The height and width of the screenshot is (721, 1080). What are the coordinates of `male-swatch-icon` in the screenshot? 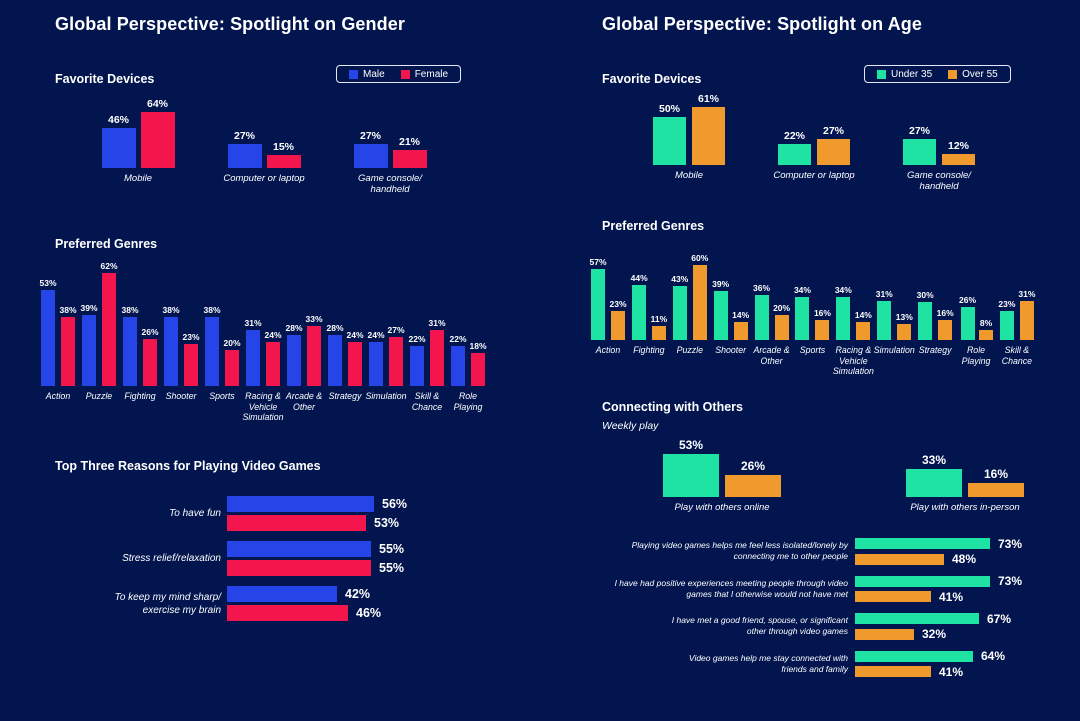 It's located at (353, 74).